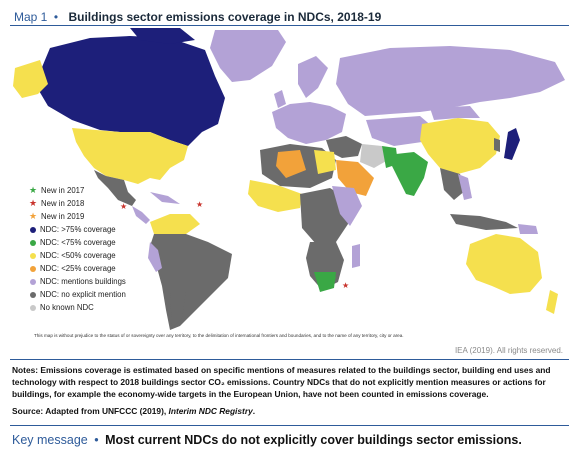 The height and width of the screenshot is (462, 579). Describe the element at coordinates (31, 17) in the screenshot. I see `map-label: Map 1` at that location.